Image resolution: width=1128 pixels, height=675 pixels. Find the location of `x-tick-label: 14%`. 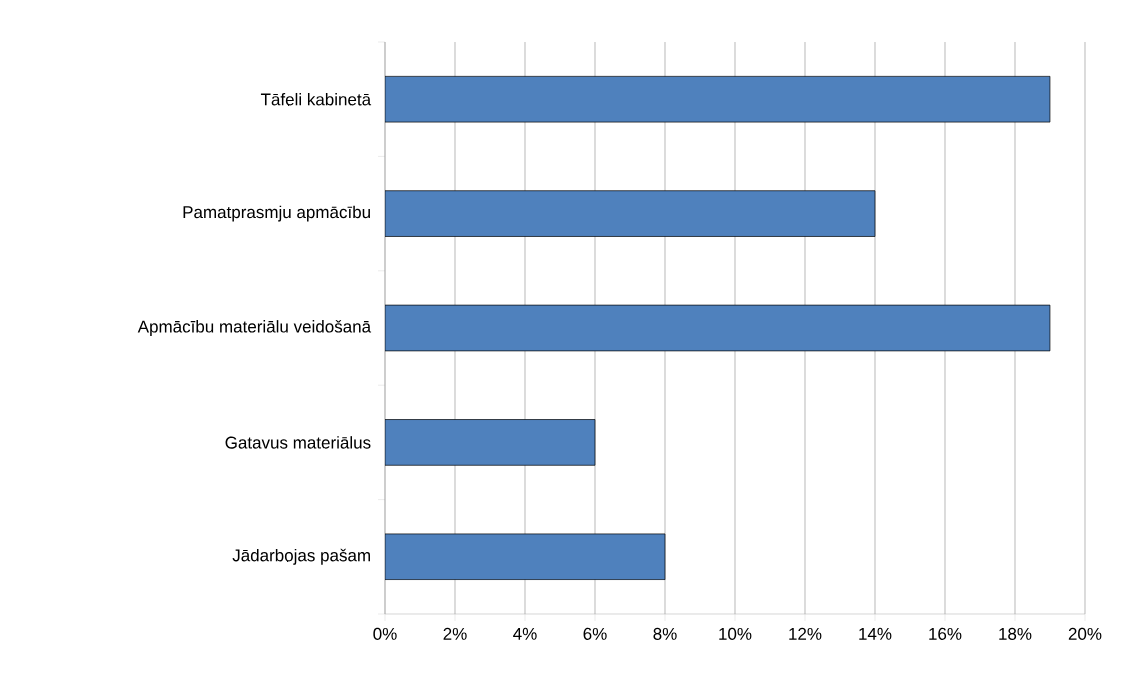

x-tick-label: 14% is located at coordinates (875, 633).